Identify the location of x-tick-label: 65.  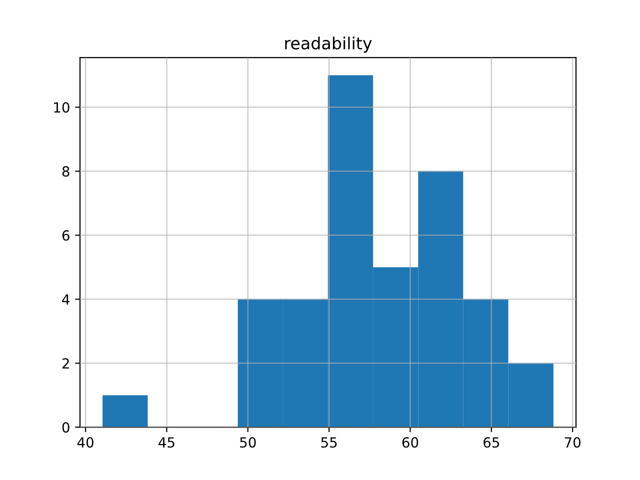
(492, 442).